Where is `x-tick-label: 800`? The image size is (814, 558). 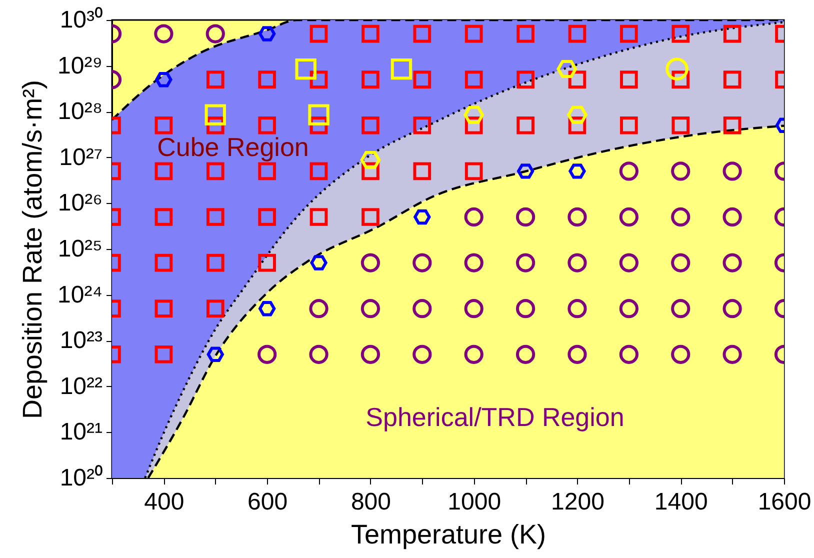 x-tick-label: 800 is located at coordinates (370, 502).